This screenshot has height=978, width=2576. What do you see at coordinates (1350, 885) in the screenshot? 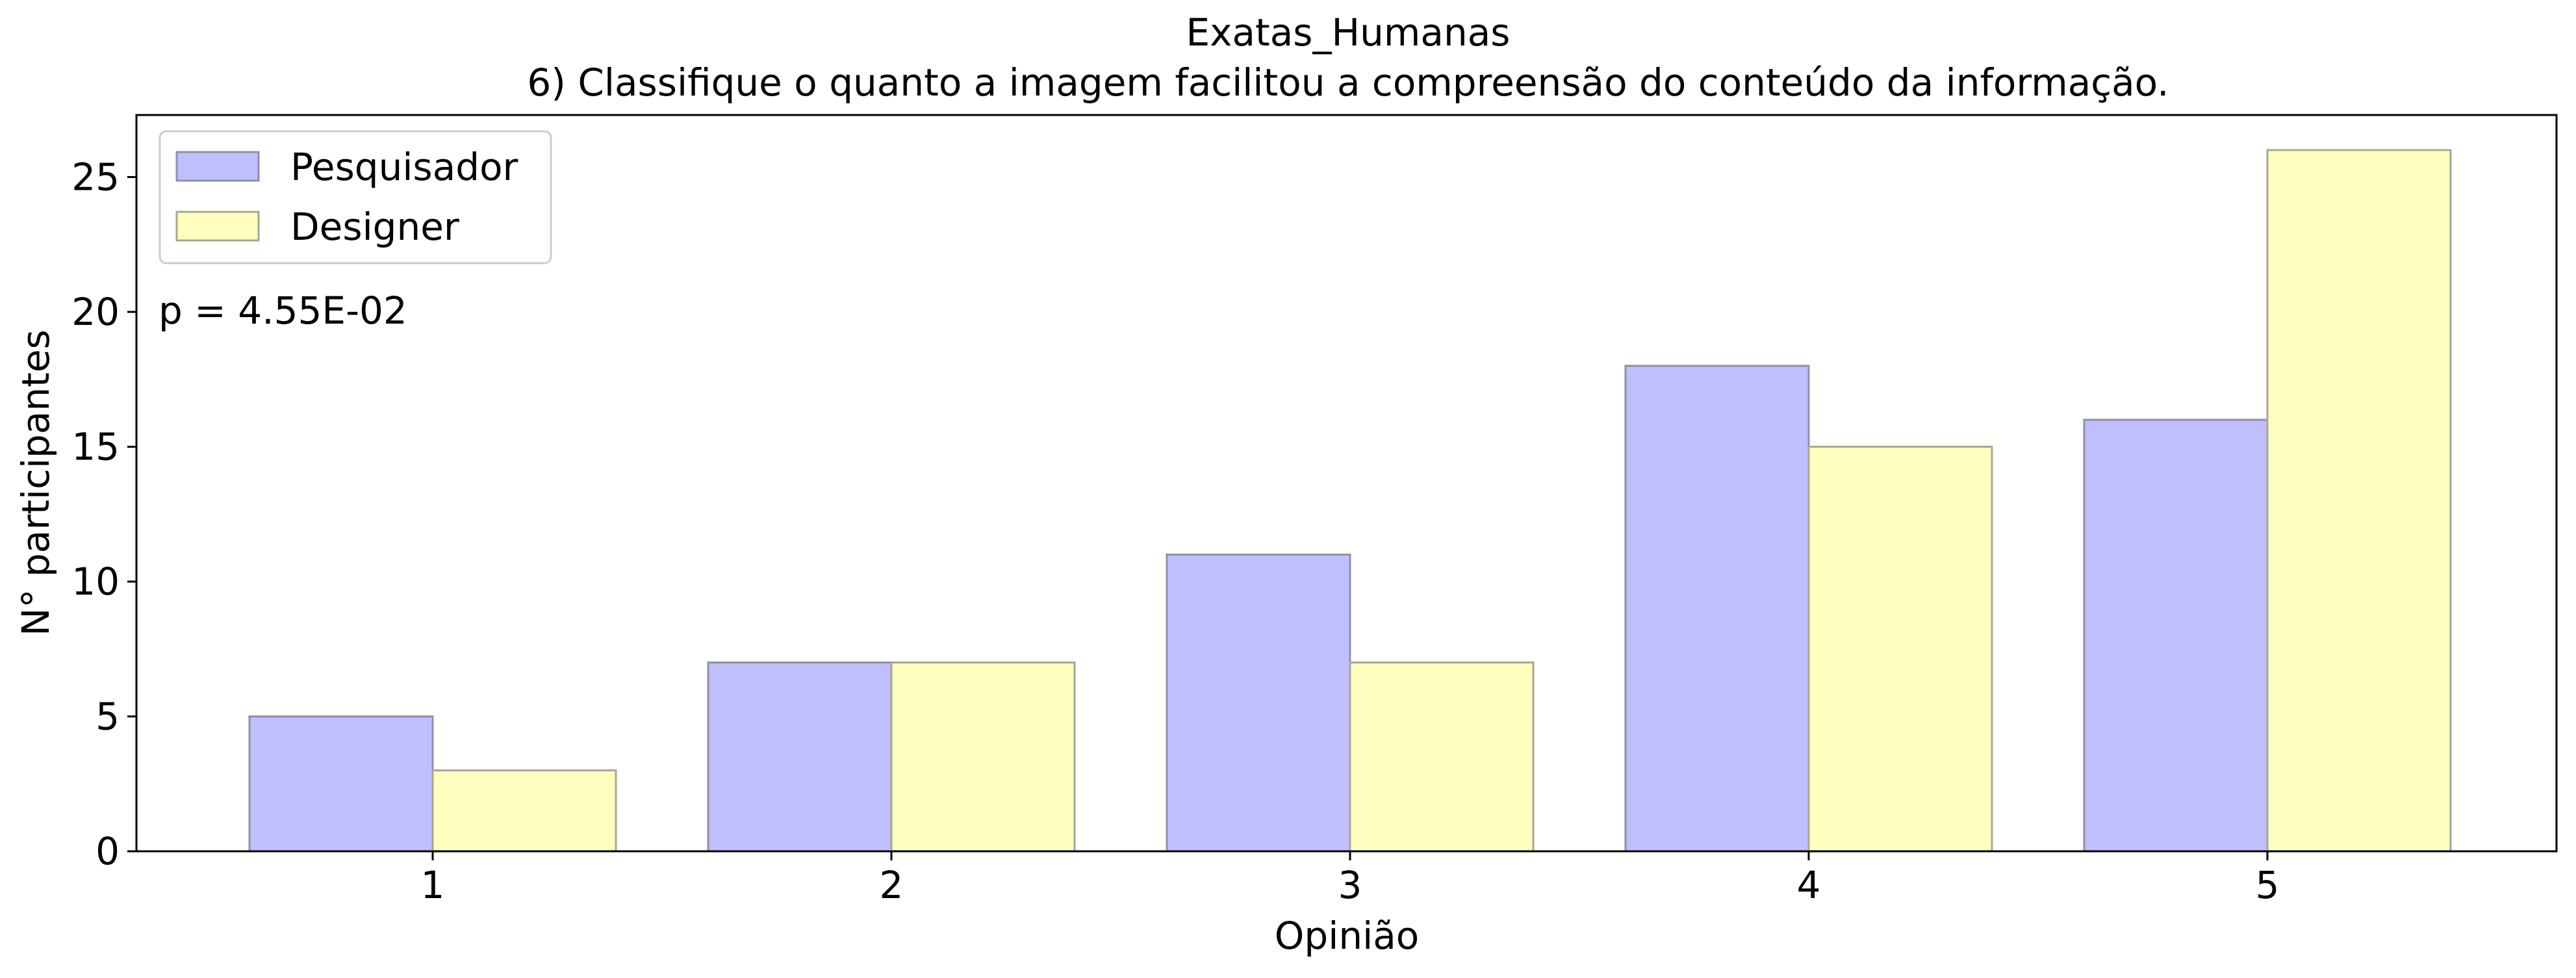
I see `x-tick-label: 3` at bounding box center [1350, 885].